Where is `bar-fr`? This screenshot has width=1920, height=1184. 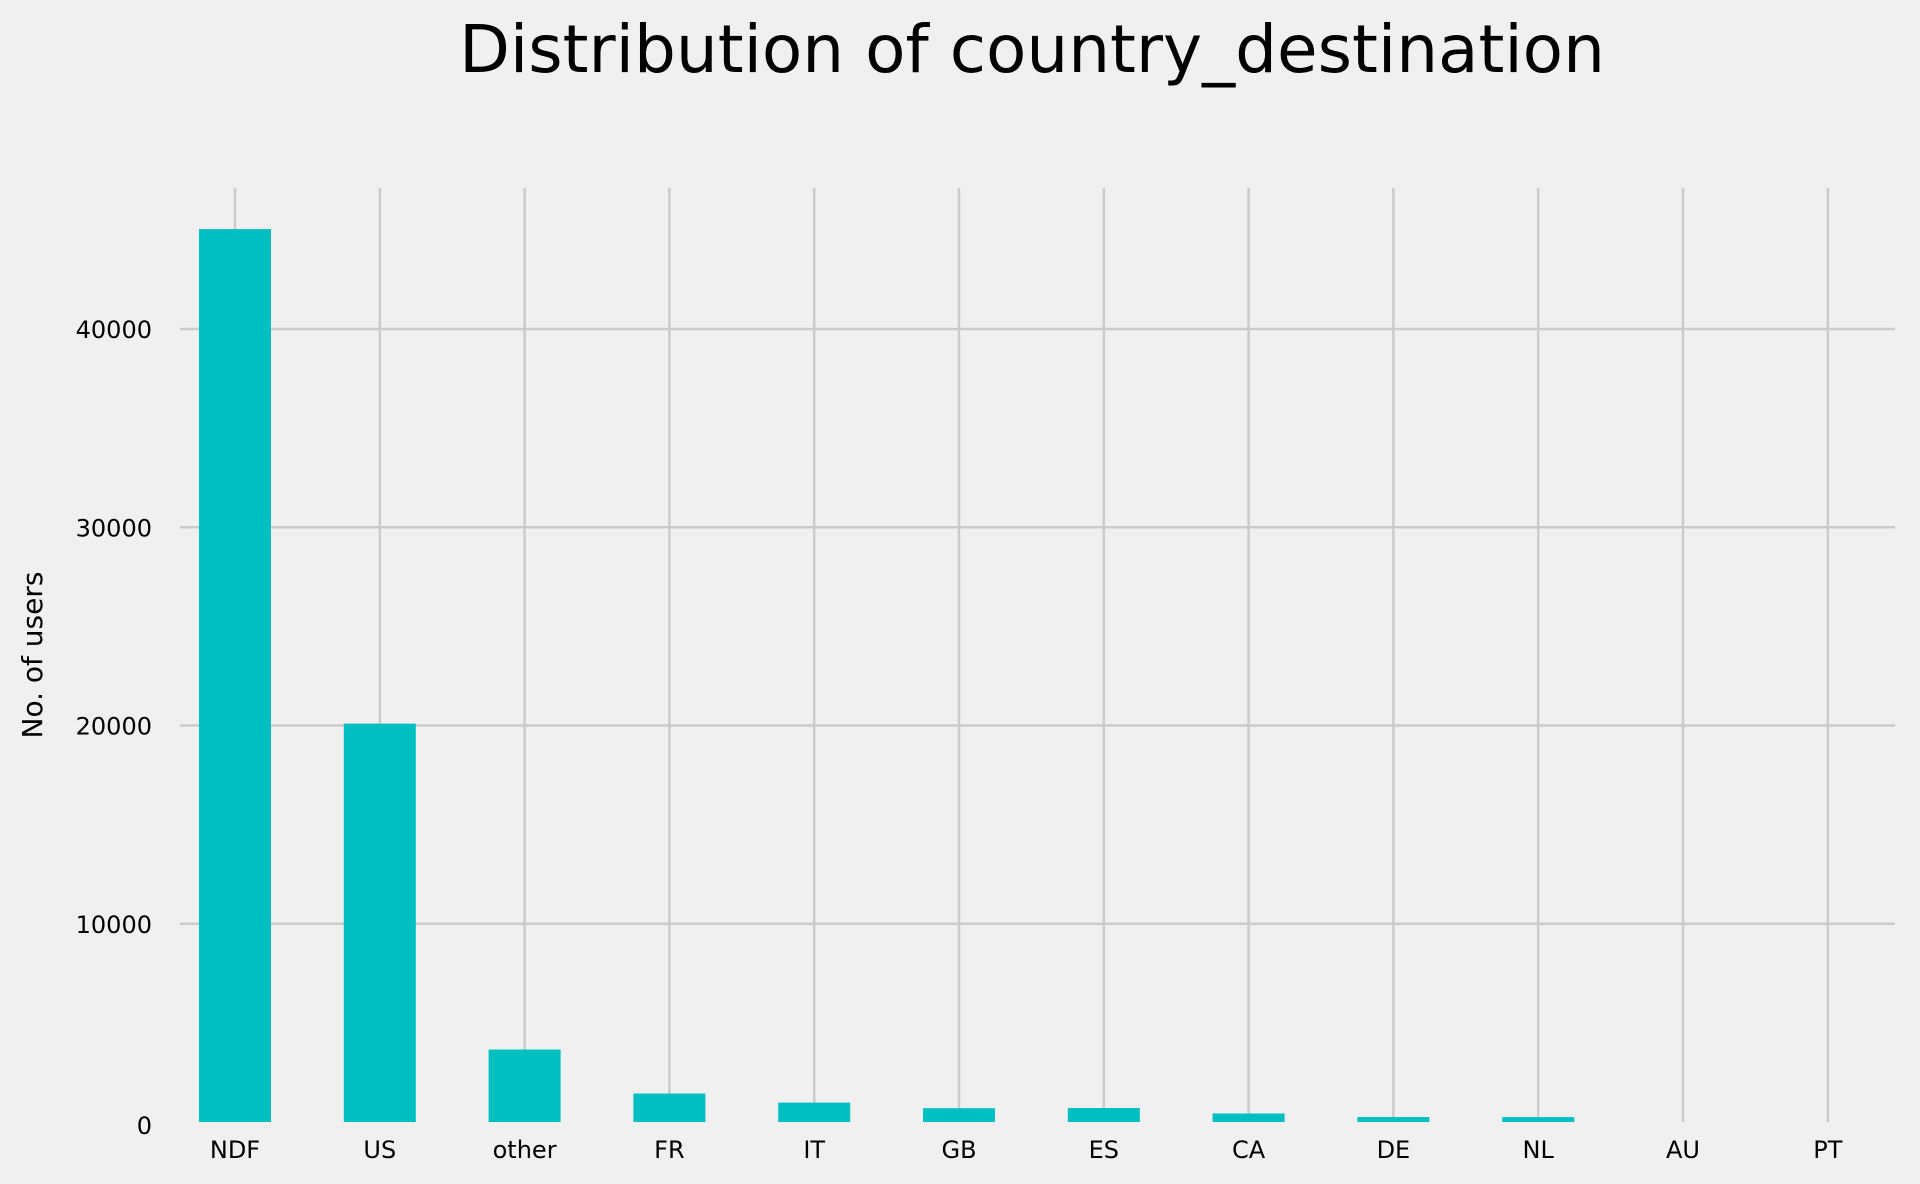 bar-fr is located at coordinates (669, 1107).